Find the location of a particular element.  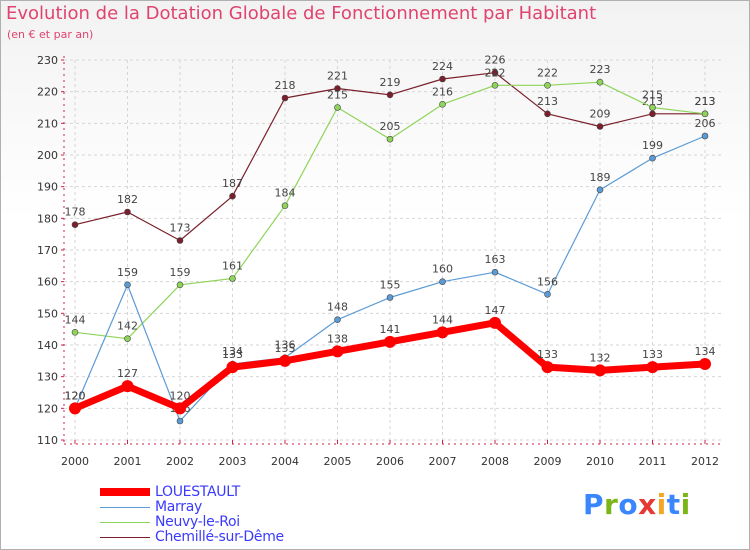

data-label: 182 is located at coordinates (127, 199).